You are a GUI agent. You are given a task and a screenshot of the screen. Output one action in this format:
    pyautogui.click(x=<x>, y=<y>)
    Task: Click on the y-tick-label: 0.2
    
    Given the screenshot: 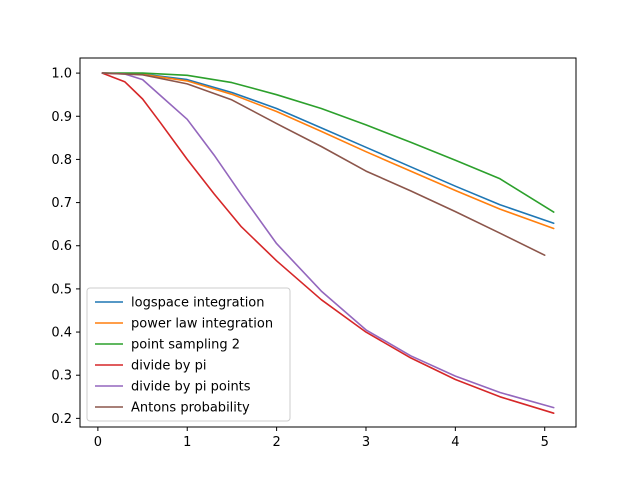 What is the action you would take?
    pyautogui.click(x=61, y=419)
    